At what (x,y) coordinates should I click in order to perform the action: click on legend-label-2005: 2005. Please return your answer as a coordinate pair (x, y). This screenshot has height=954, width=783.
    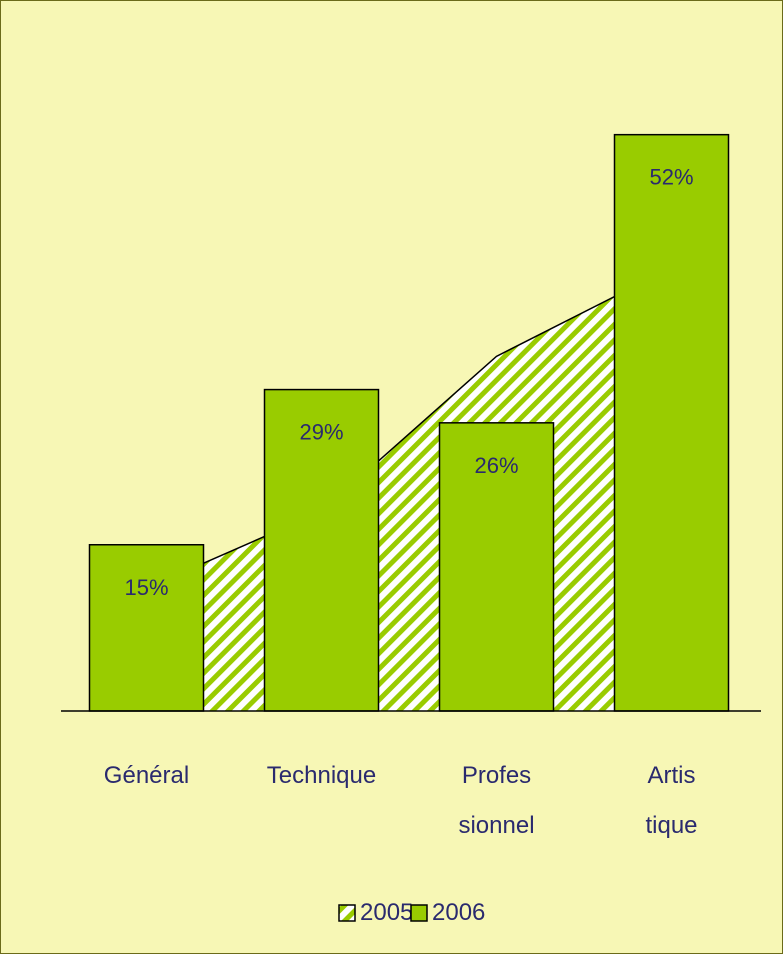
    Looking at the image, I should click on (386, 912).